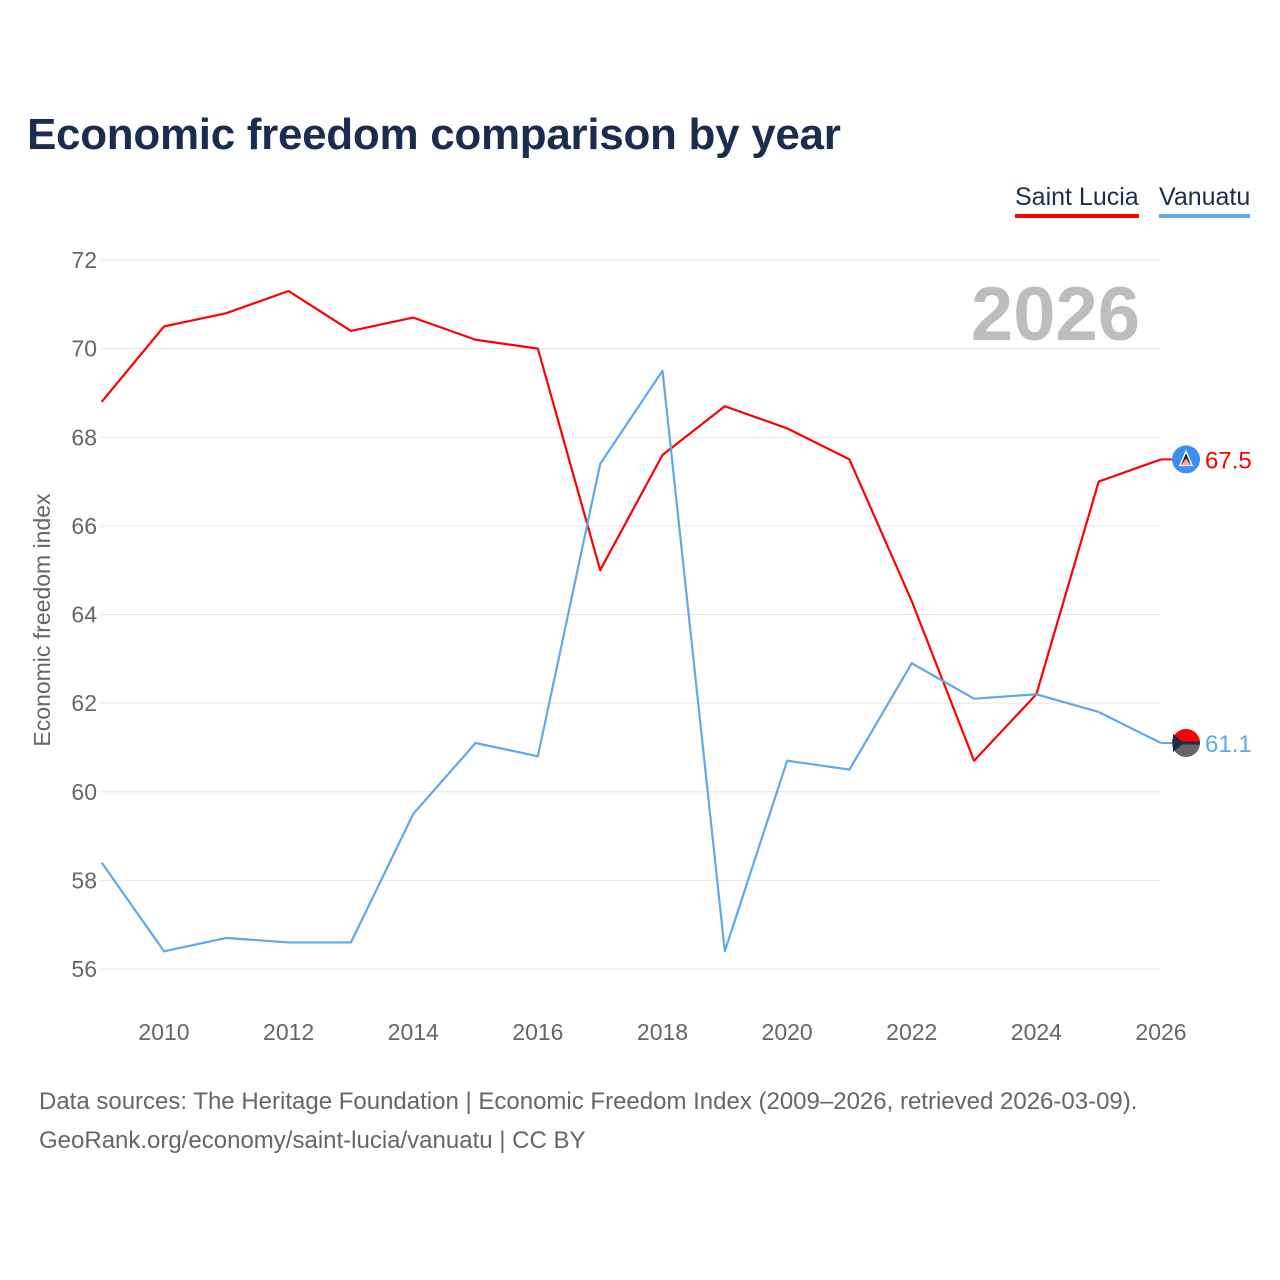  Describe the element at coordinates (84, 880) in the screenshot. I see `y-tick-label: 58` at that location.